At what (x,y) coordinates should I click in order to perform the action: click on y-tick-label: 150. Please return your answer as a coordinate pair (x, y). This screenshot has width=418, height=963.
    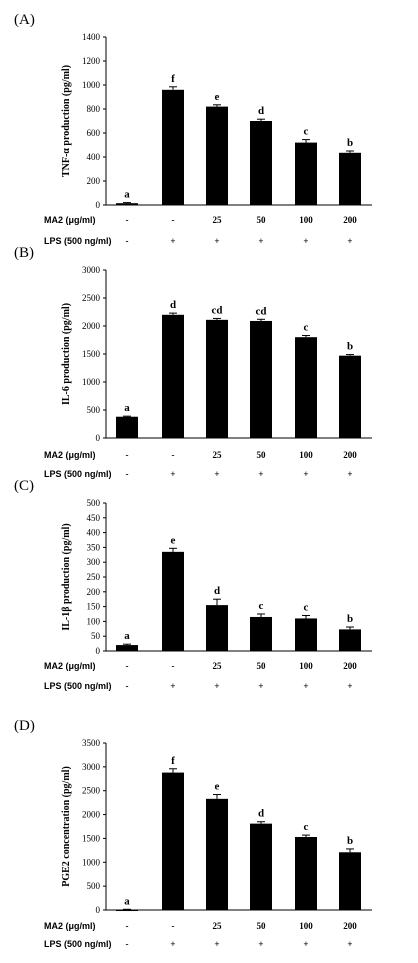
    Looking at the image, I should click on (94, 607).